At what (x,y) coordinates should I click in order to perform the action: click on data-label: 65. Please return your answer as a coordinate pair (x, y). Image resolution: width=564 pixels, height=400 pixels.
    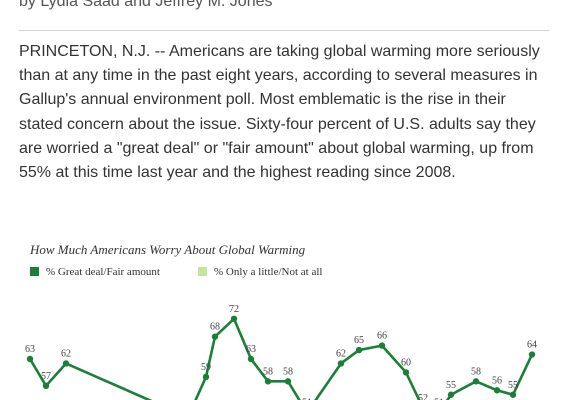
    Looking at the image, I should click on (359, 340).